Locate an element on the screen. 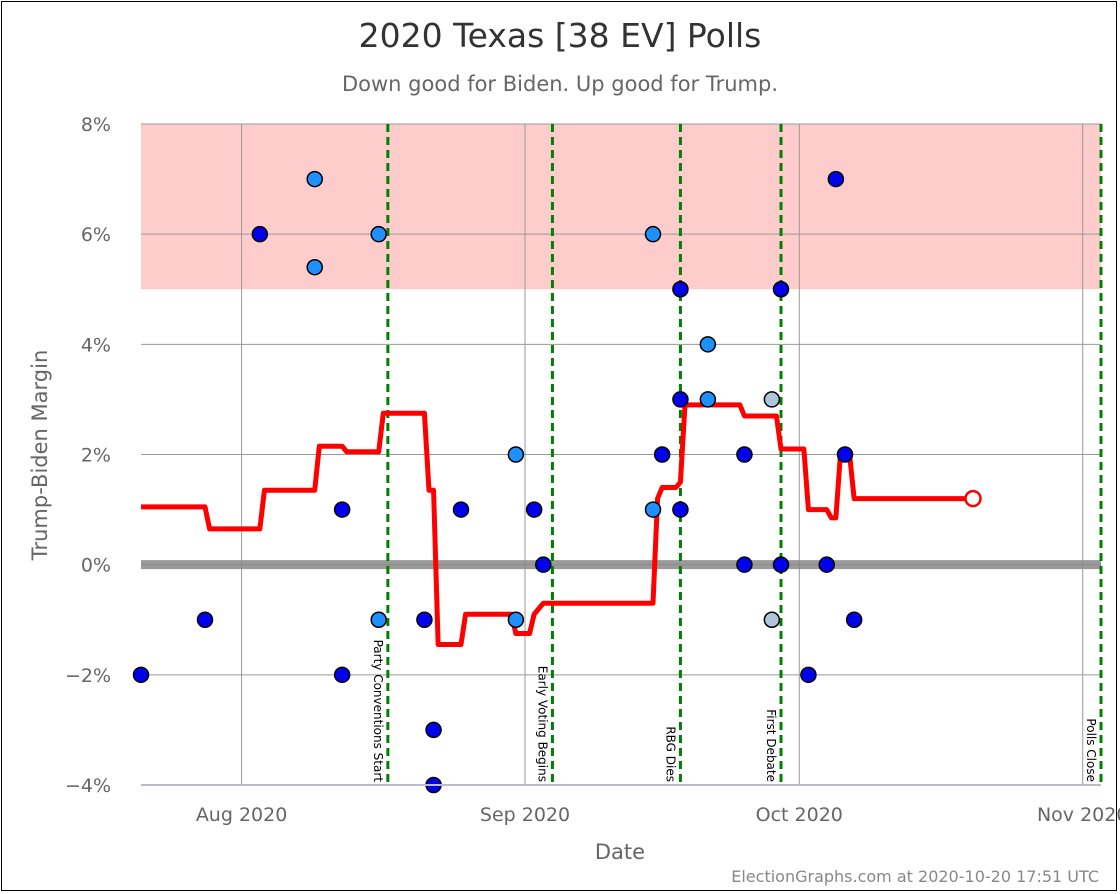 The image size is (1120, 894). event-label: Polls Close is located at coordinates (1091, 750).